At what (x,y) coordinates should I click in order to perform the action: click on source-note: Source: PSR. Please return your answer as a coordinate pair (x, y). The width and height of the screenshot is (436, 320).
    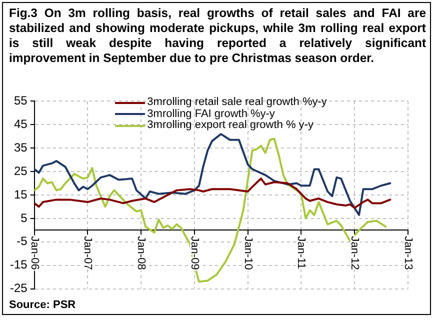
    Looking at the image, I should click on (42, 305).